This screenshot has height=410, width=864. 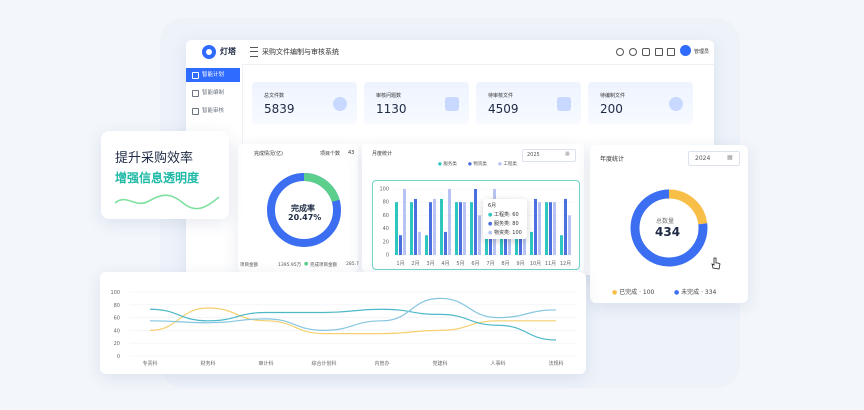 I want to click on legend-label: 未完成, so click(x=690, y=292).